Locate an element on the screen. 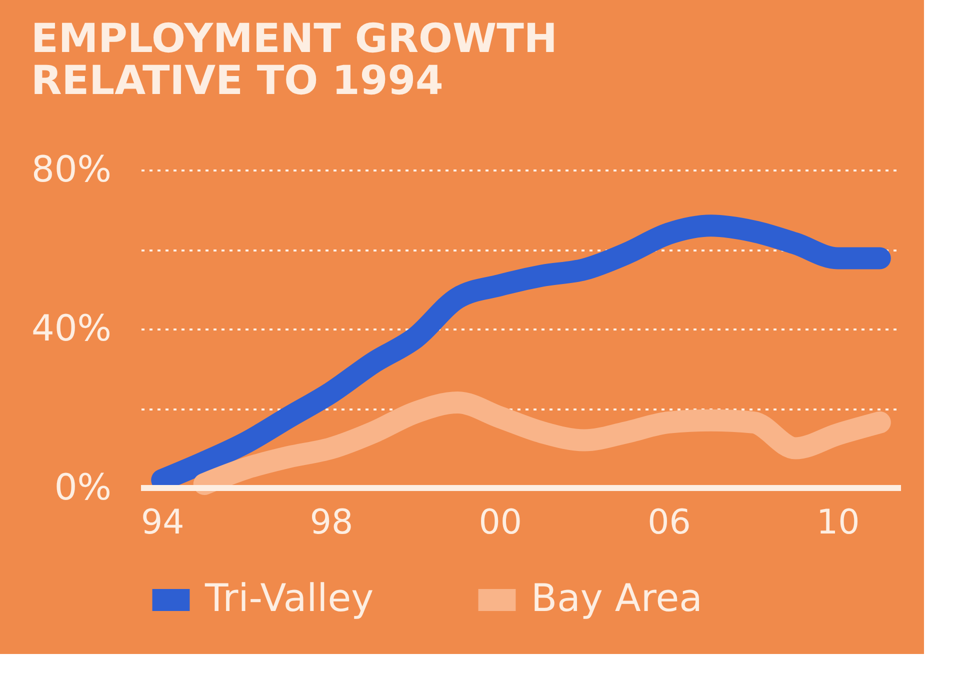 This screenshot has height=694, width=967. legend-label: Tri-Valley is located at coordinates (289, 598).